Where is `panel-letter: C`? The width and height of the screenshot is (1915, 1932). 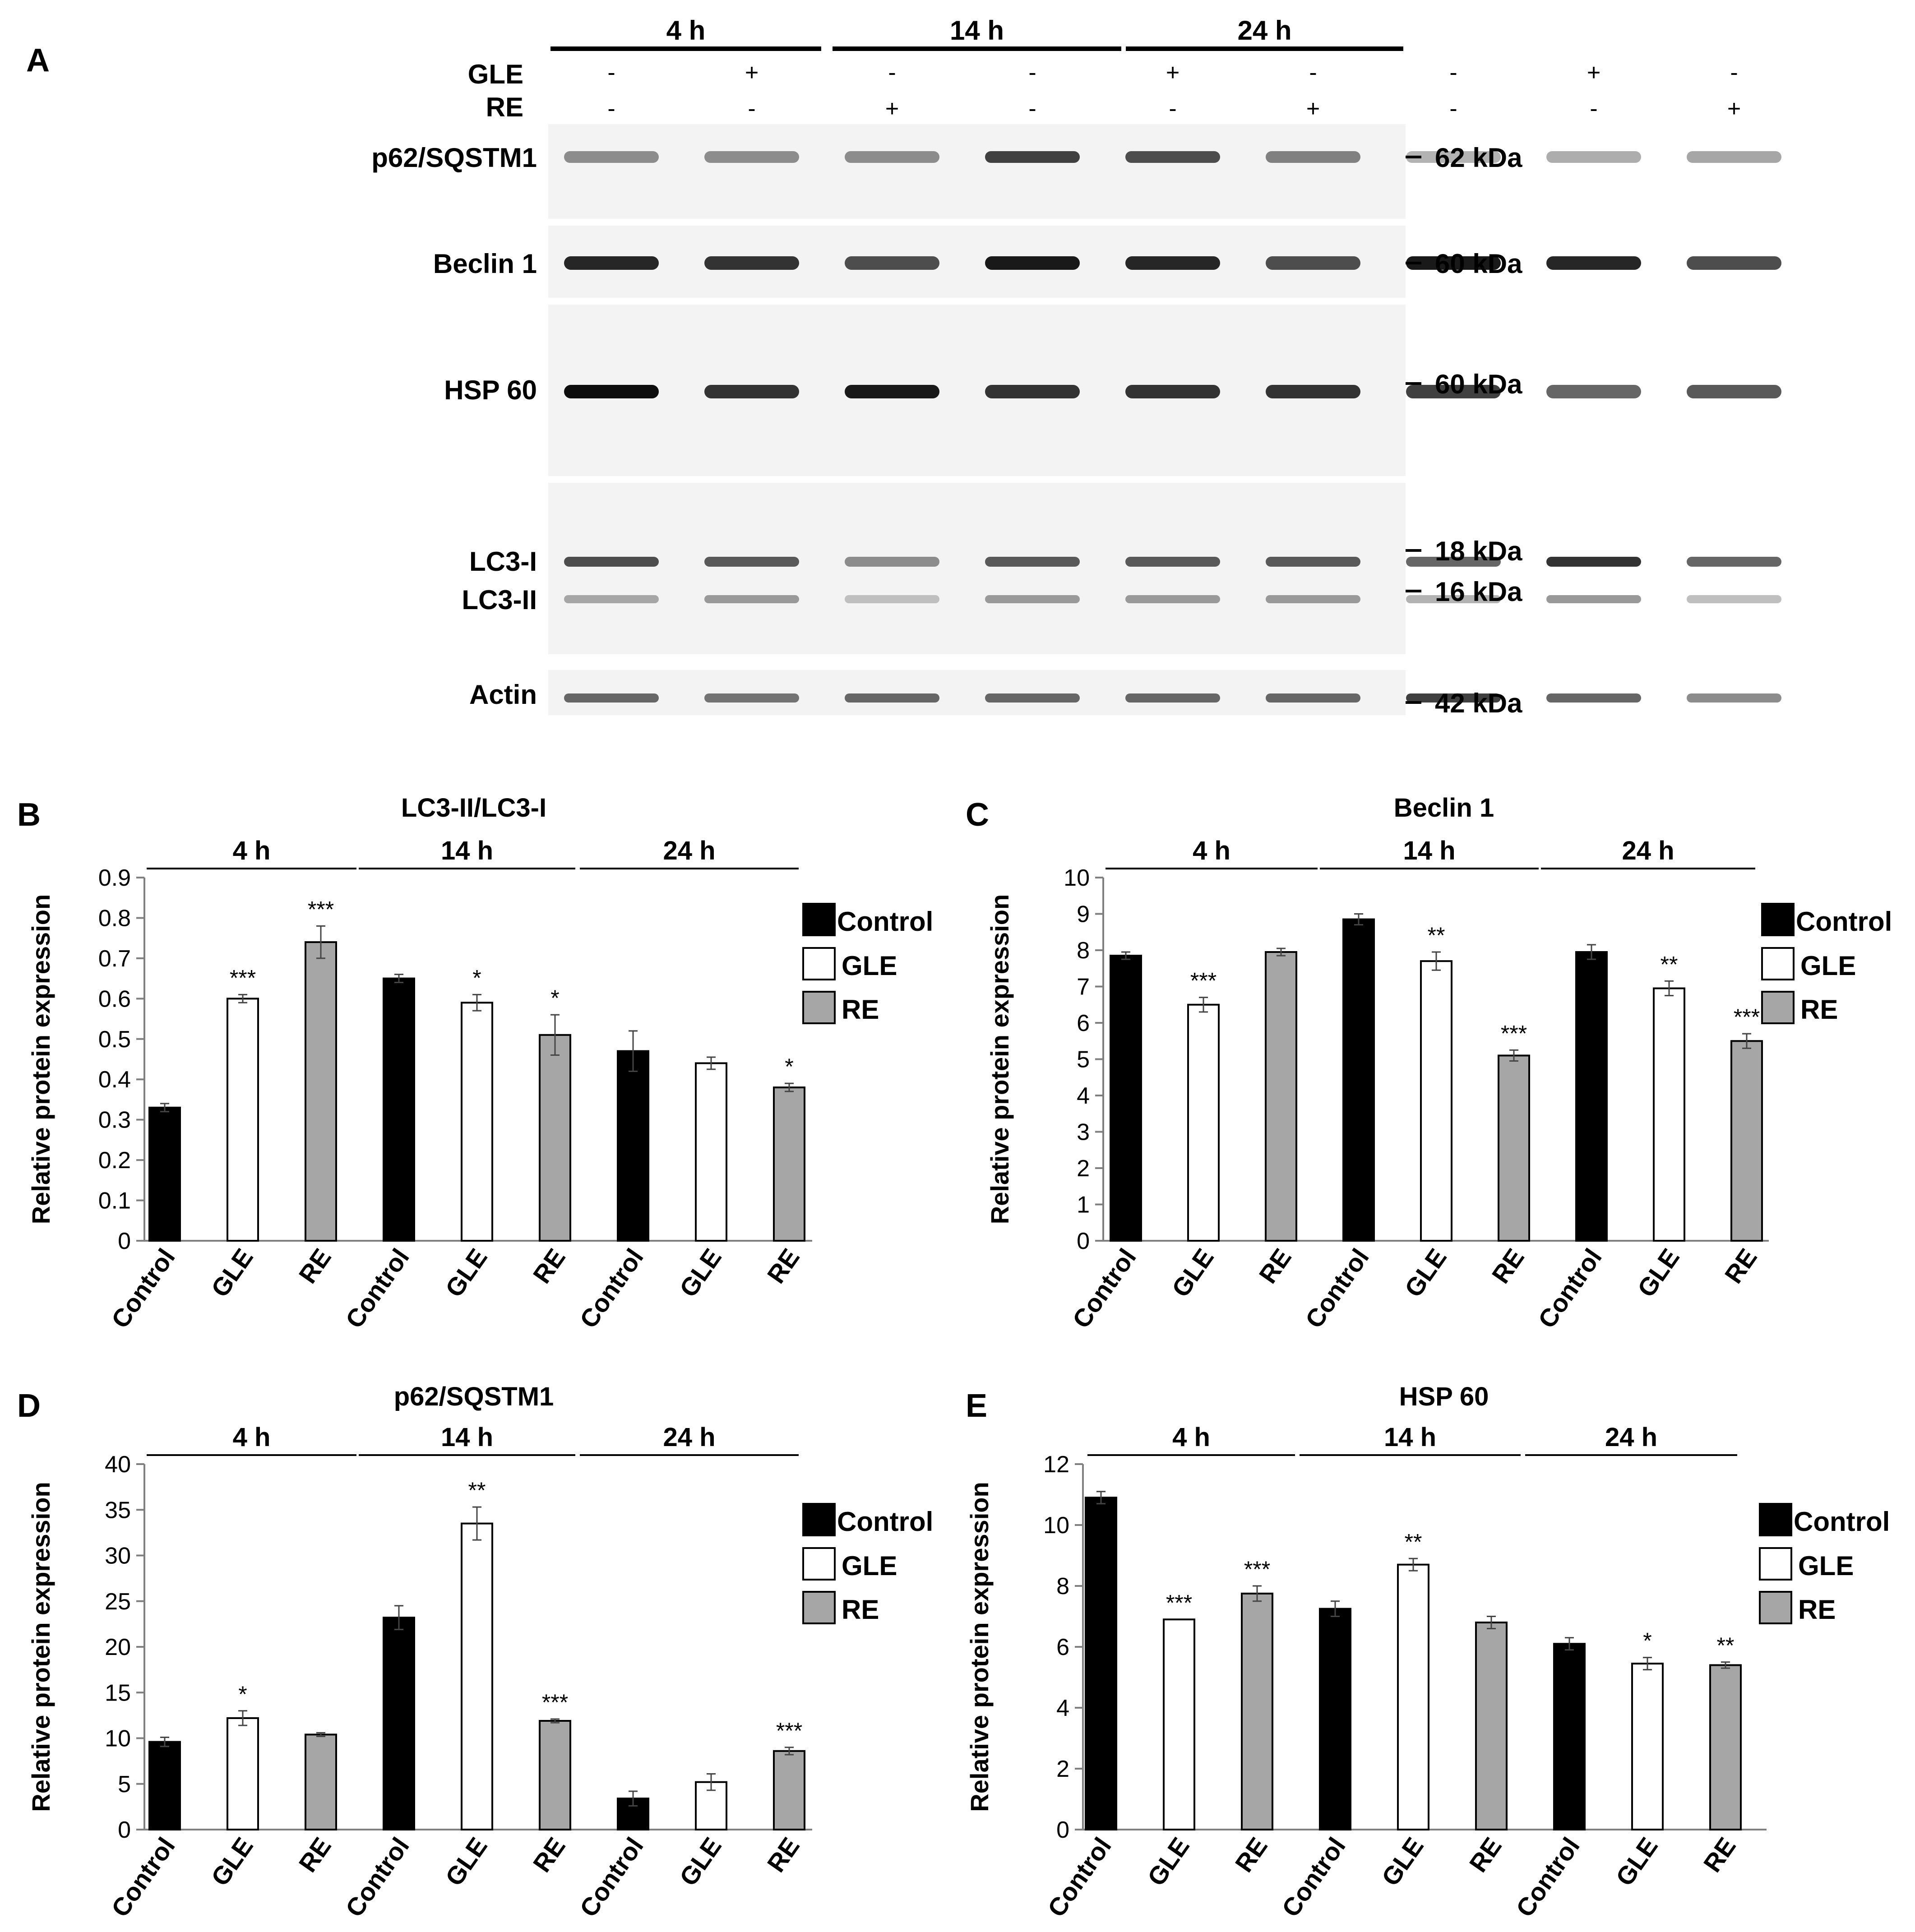
panel-letter: C is located at coordinates (977, 815).